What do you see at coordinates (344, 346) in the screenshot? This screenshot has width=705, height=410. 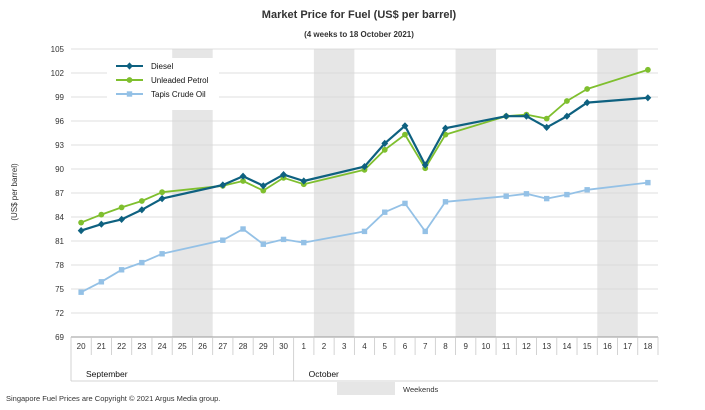 I see `x-tick-label: 3` at bounding box center [344, 346].